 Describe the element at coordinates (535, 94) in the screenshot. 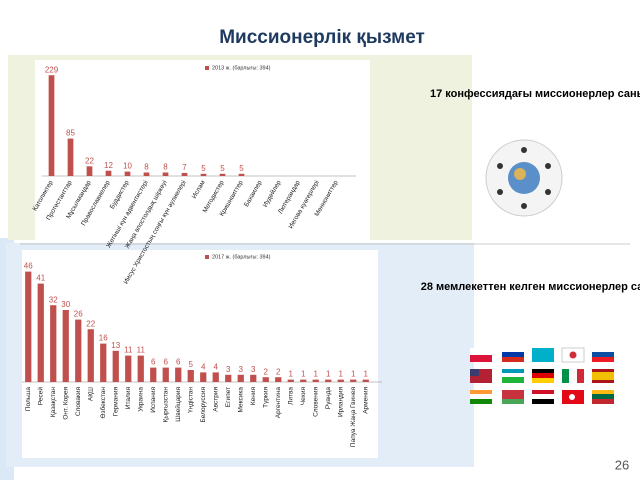

I see `caption: 17 конфессиядағы миссионерлер саны` at that location.